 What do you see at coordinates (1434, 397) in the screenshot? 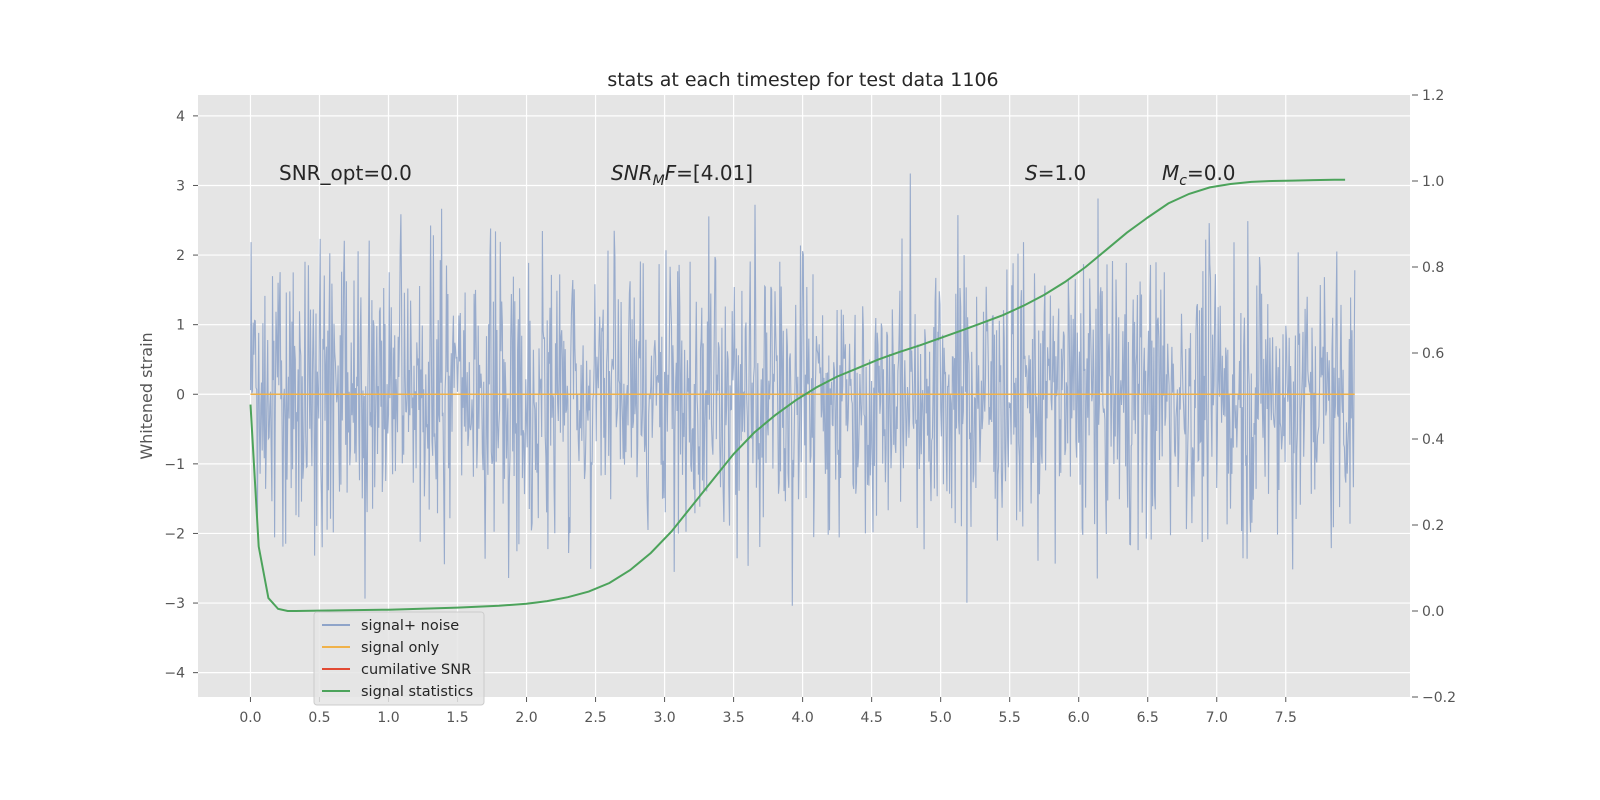
I see `y-axis-right: −0.2 0.0 0.2 0.4 0.6 0.8 1.0 1.2` at bounding box center [1434, 397].